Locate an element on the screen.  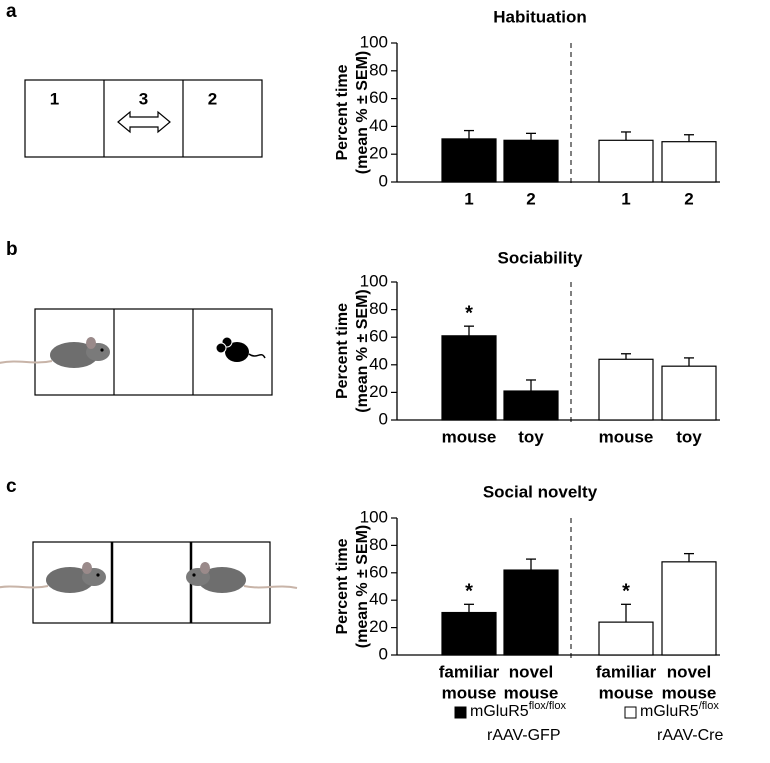
panel-letter: c is located at coordinates (11, 486).